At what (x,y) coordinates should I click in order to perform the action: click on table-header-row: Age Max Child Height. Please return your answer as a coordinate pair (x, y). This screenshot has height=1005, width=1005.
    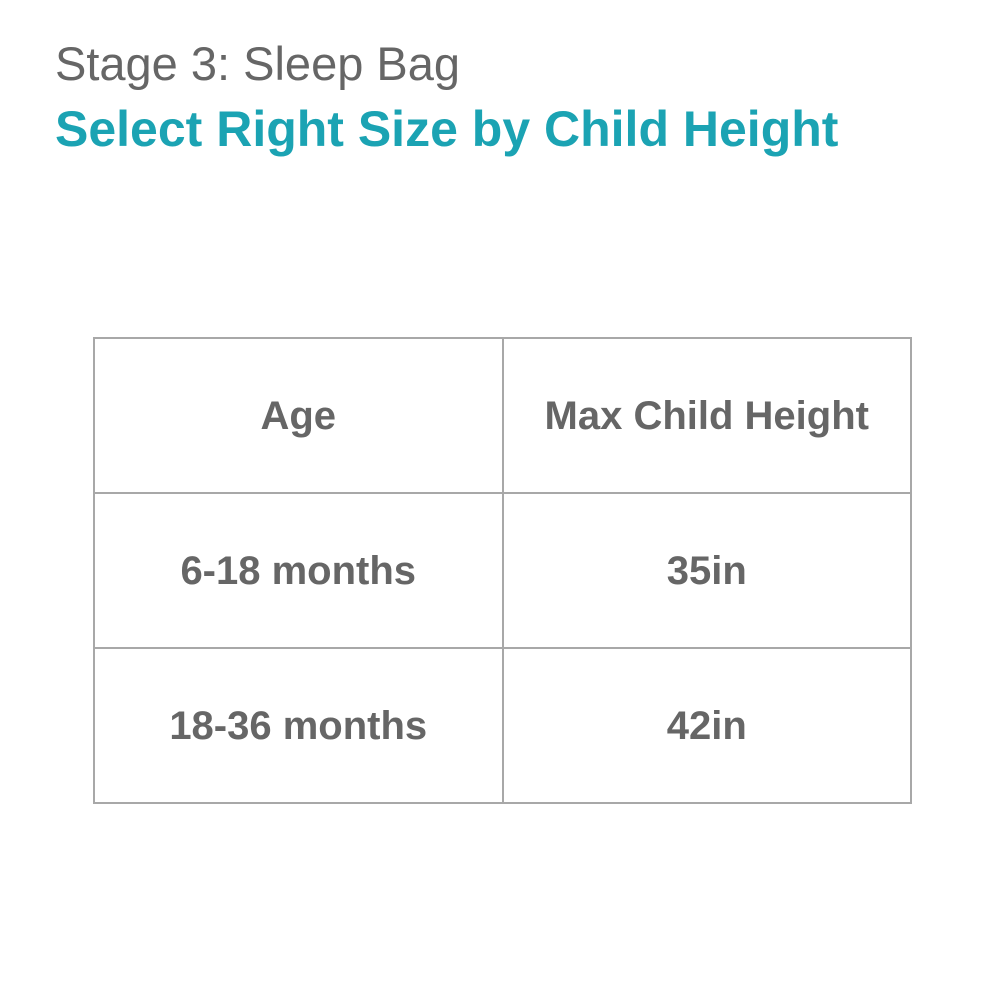
    Looking at the image, I should click on (502, 415).